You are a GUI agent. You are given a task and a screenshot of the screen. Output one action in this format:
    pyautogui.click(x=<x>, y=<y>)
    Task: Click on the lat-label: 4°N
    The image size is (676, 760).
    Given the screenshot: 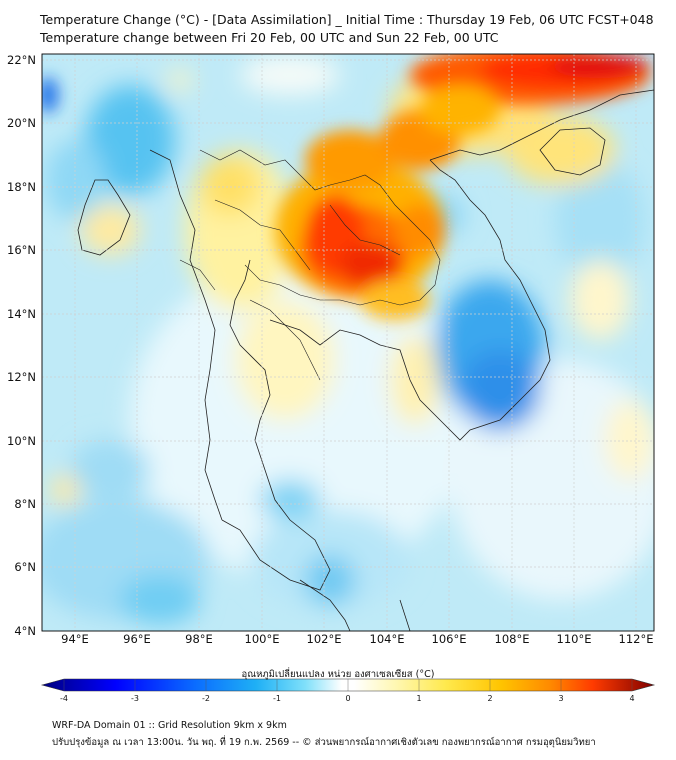 What is the action you would take?
    pyautogui.click(x=25, y=631)
    